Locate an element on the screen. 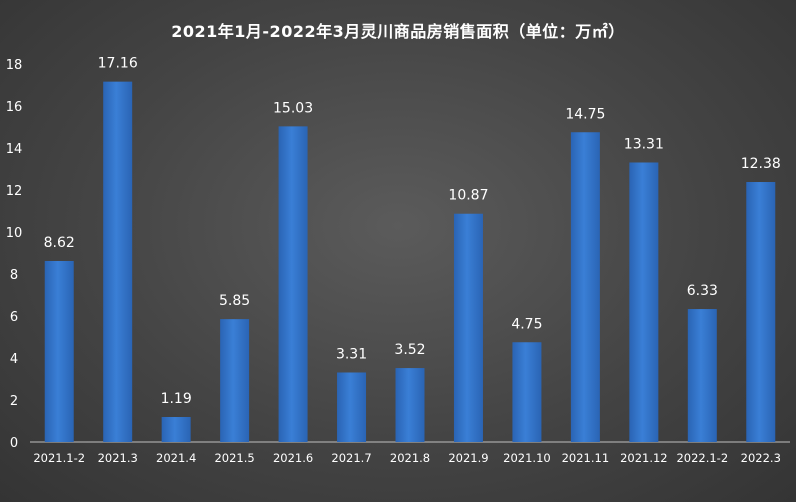 The height and width of the screenshot is (502, 796). y-tick-label: 18 is located at coordinates (14, 65).